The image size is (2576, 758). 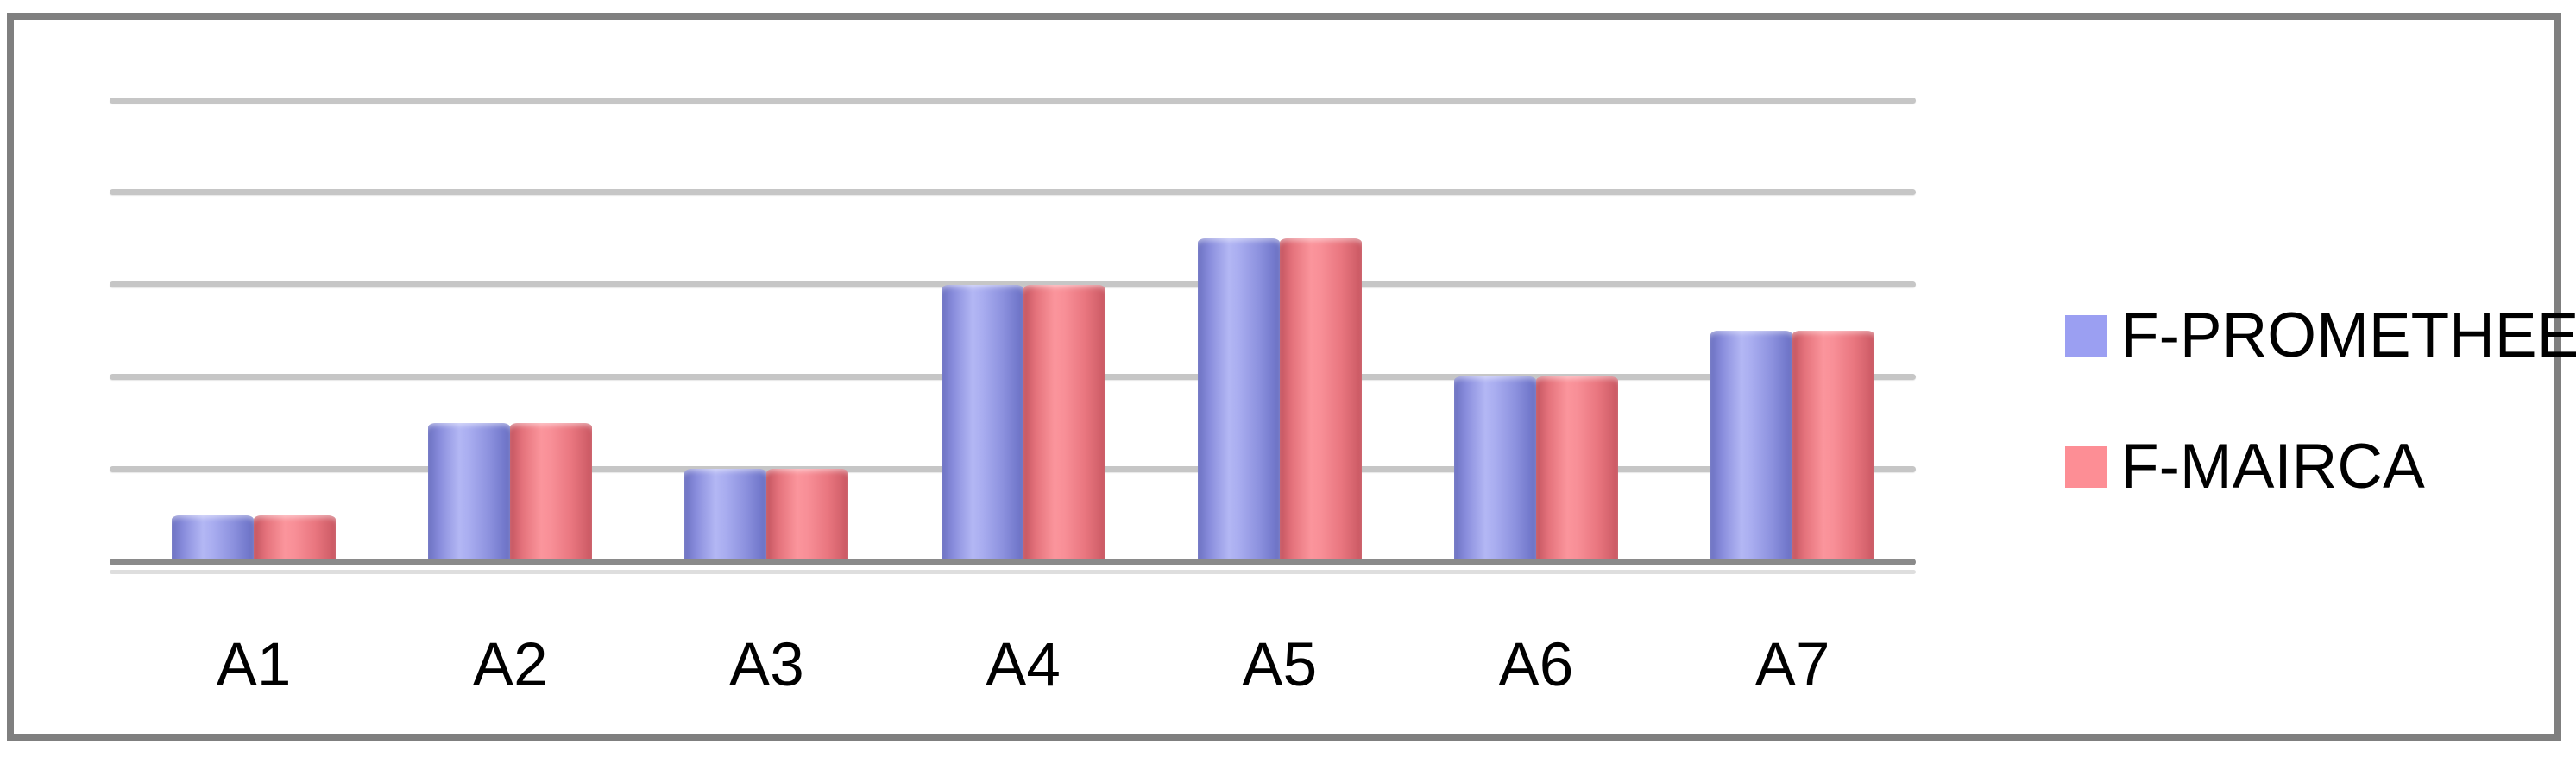 I want to click on legend-item-f-promethee: F-PROMETHEE, so click(x=2320, y=335).